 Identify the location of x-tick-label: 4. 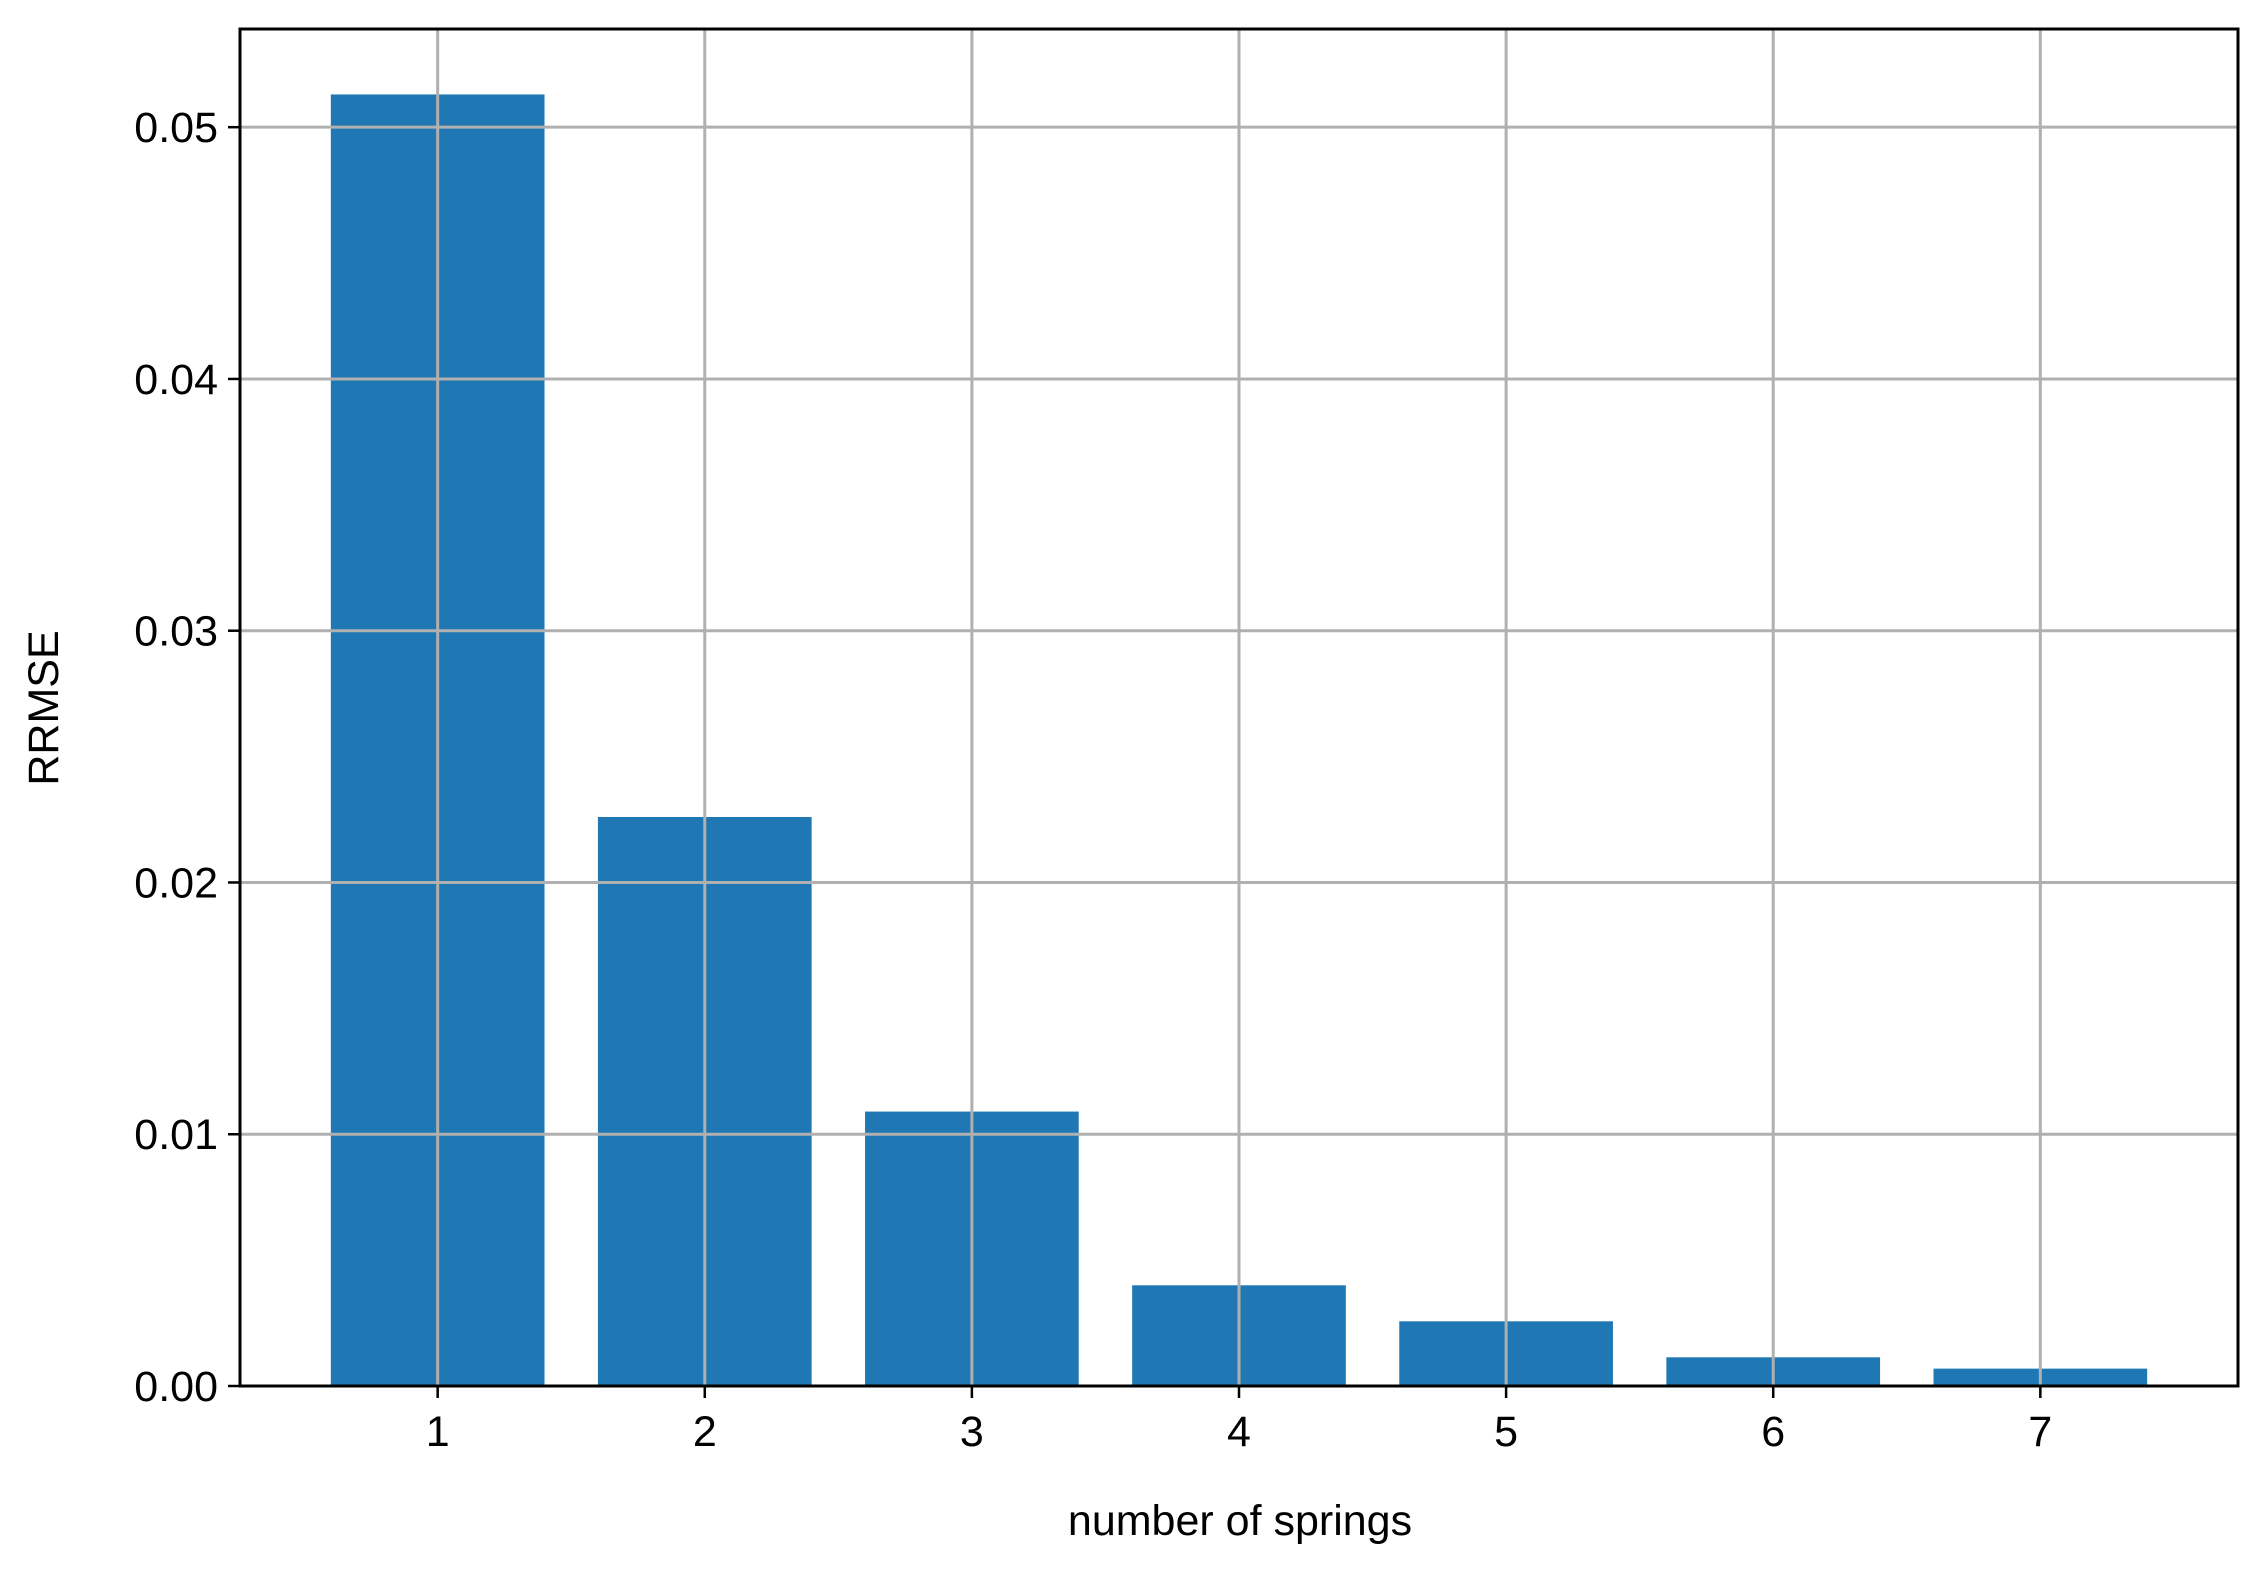
(1239, 1432).